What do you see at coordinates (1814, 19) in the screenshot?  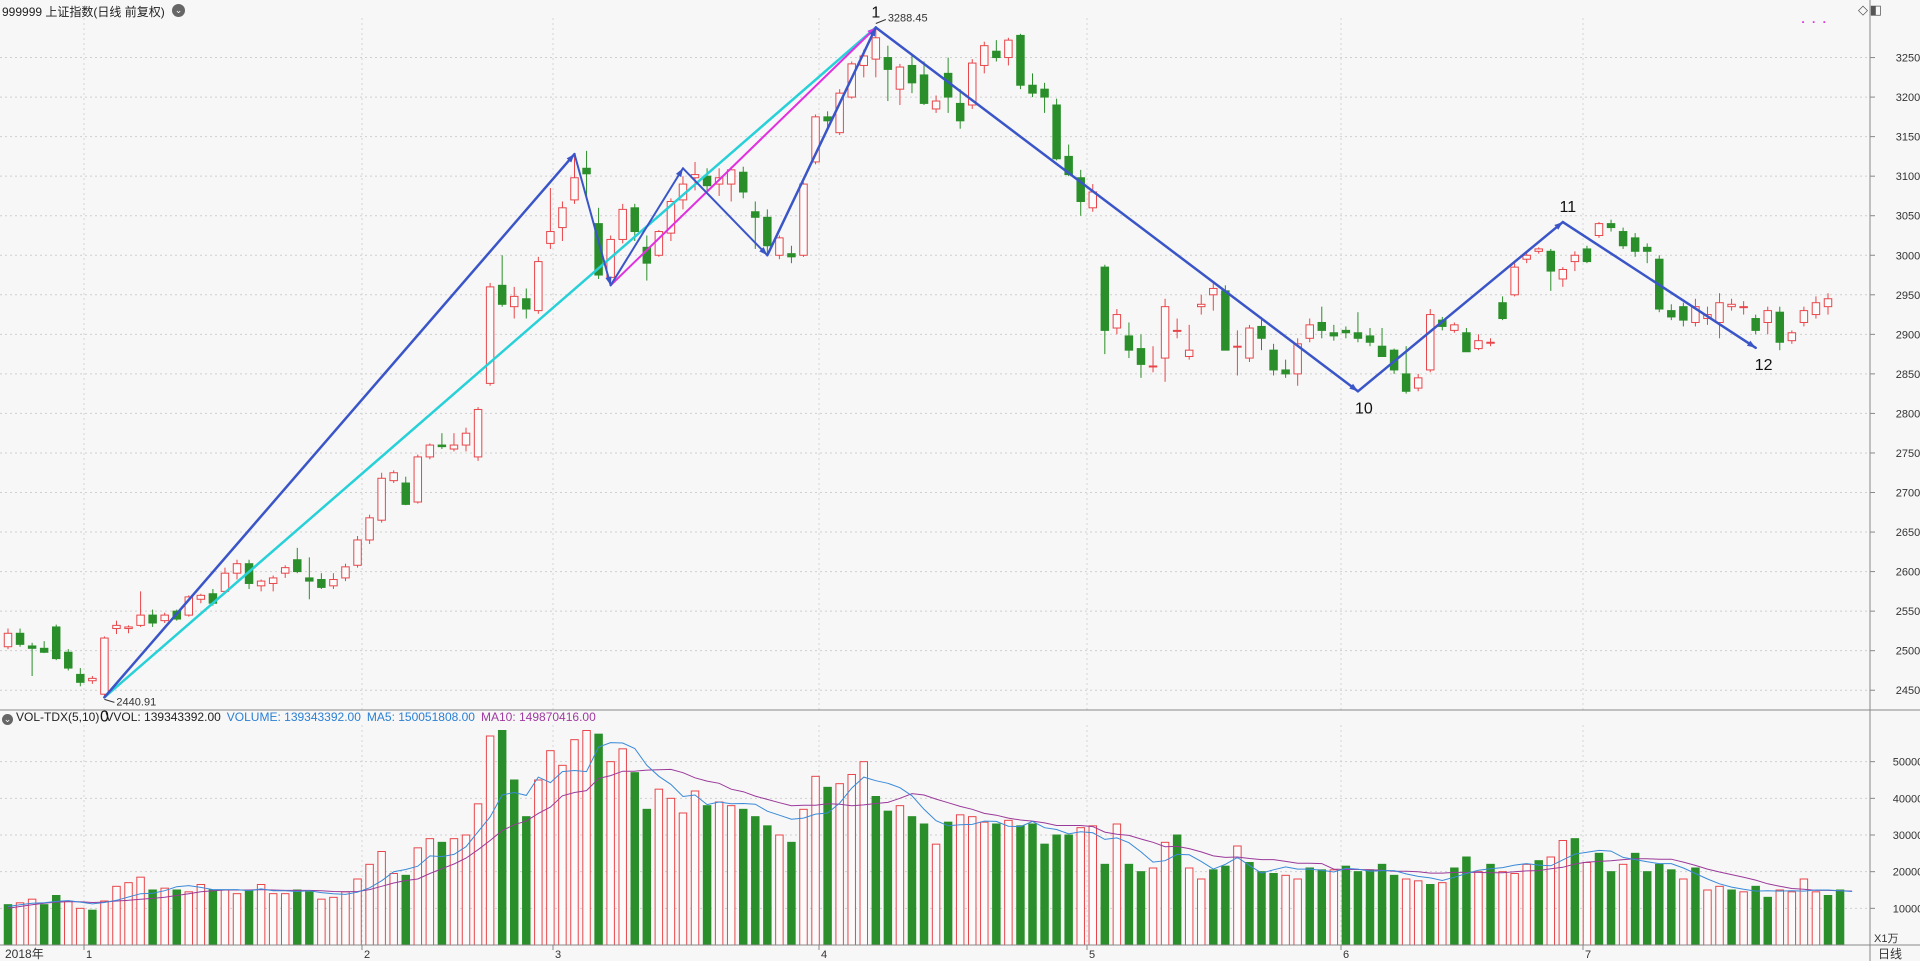 I see `more-dots: . . .` at bounding box center [1814, 19].